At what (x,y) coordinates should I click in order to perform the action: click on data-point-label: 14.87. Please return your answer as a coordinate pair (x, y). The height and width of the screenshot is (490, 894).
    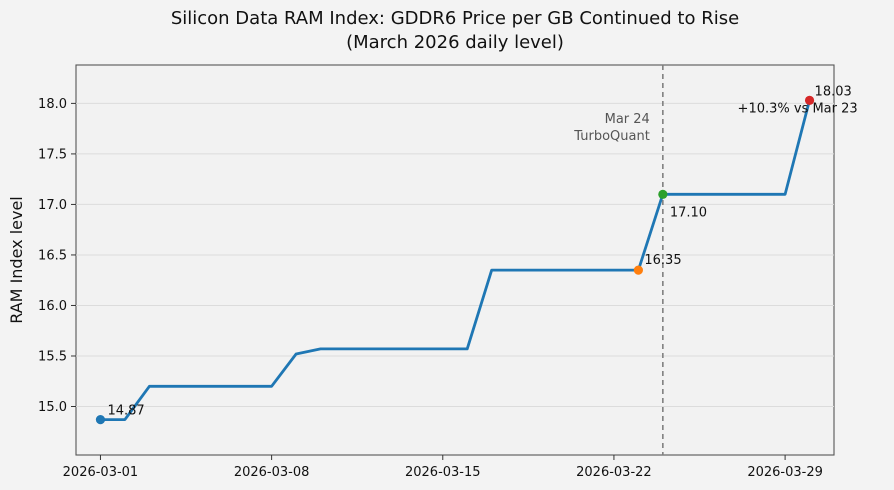
    Looking at the image, I should click on (125, 411).